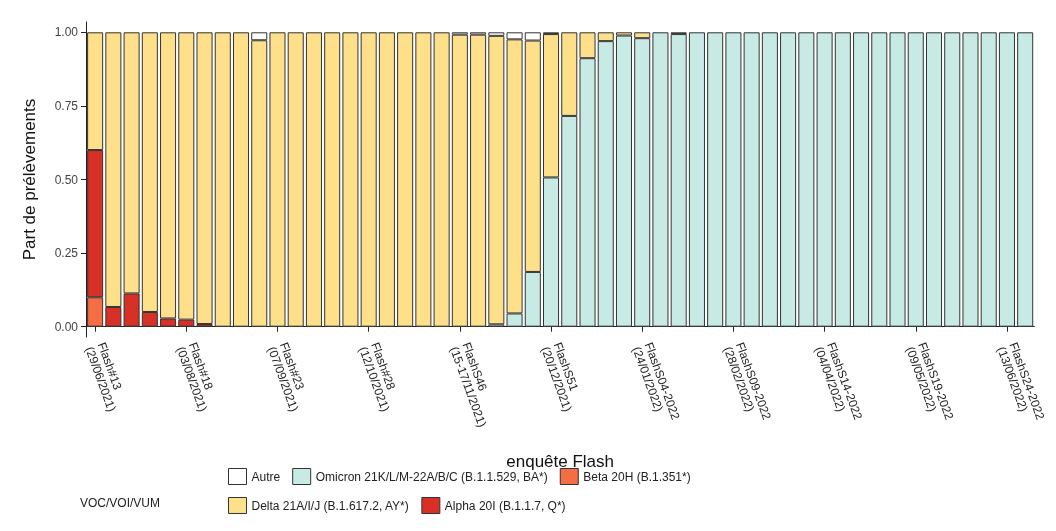 Image resolution: width=1056 pixels, height=531 pixels. What do you see at coordinates (431, 476) in the screenshot?
I see `legend-label: Omicron 21K/L/M-22A/B/C (B.1.1.529, BA*)` at bounding box center [431, 476].